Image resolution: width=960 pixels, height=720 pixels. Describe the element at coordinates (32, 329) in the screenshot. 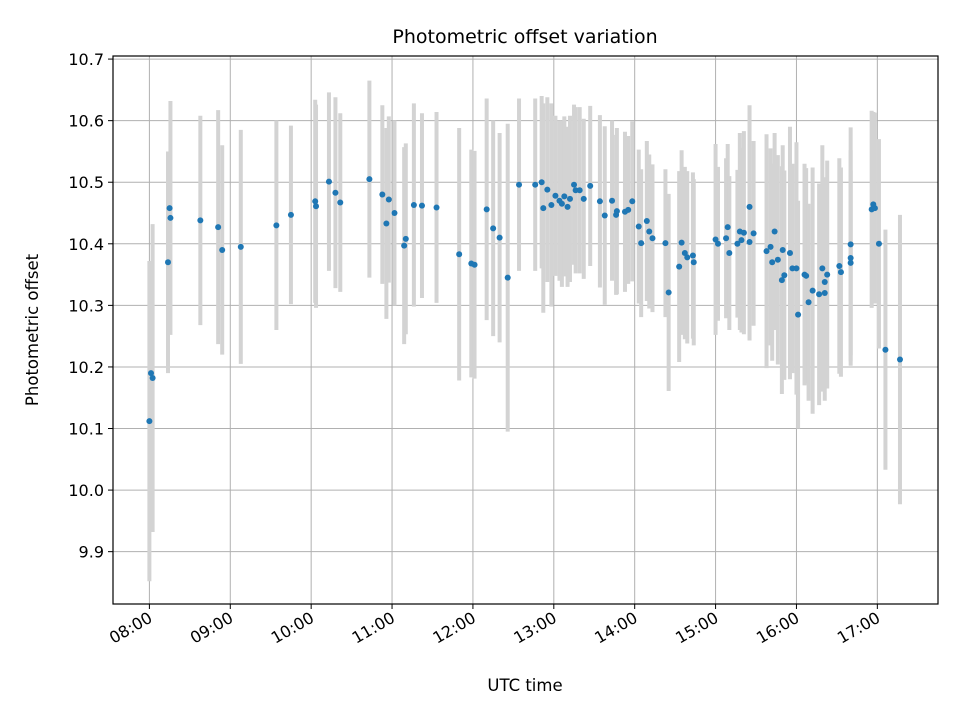

I see `y-axis-label: Photometric offset` at that location.